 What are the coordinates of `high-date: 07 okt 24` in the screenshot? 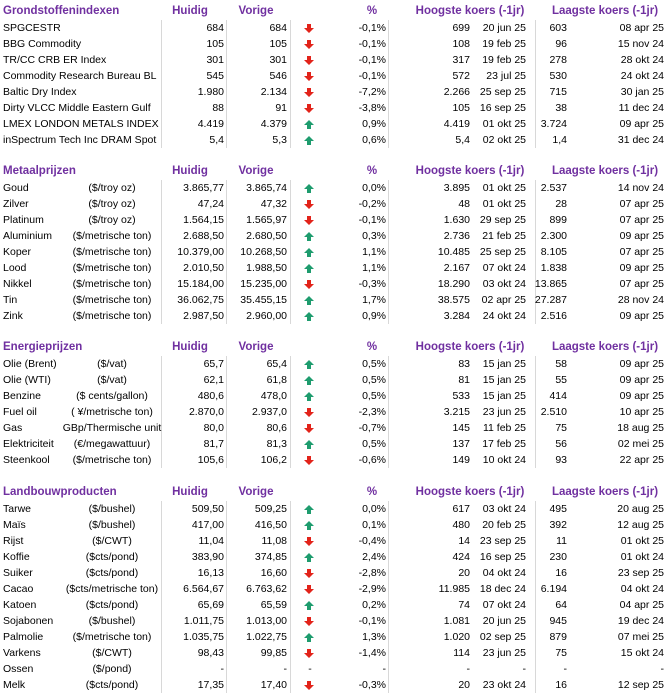 It's located at (504, 605).